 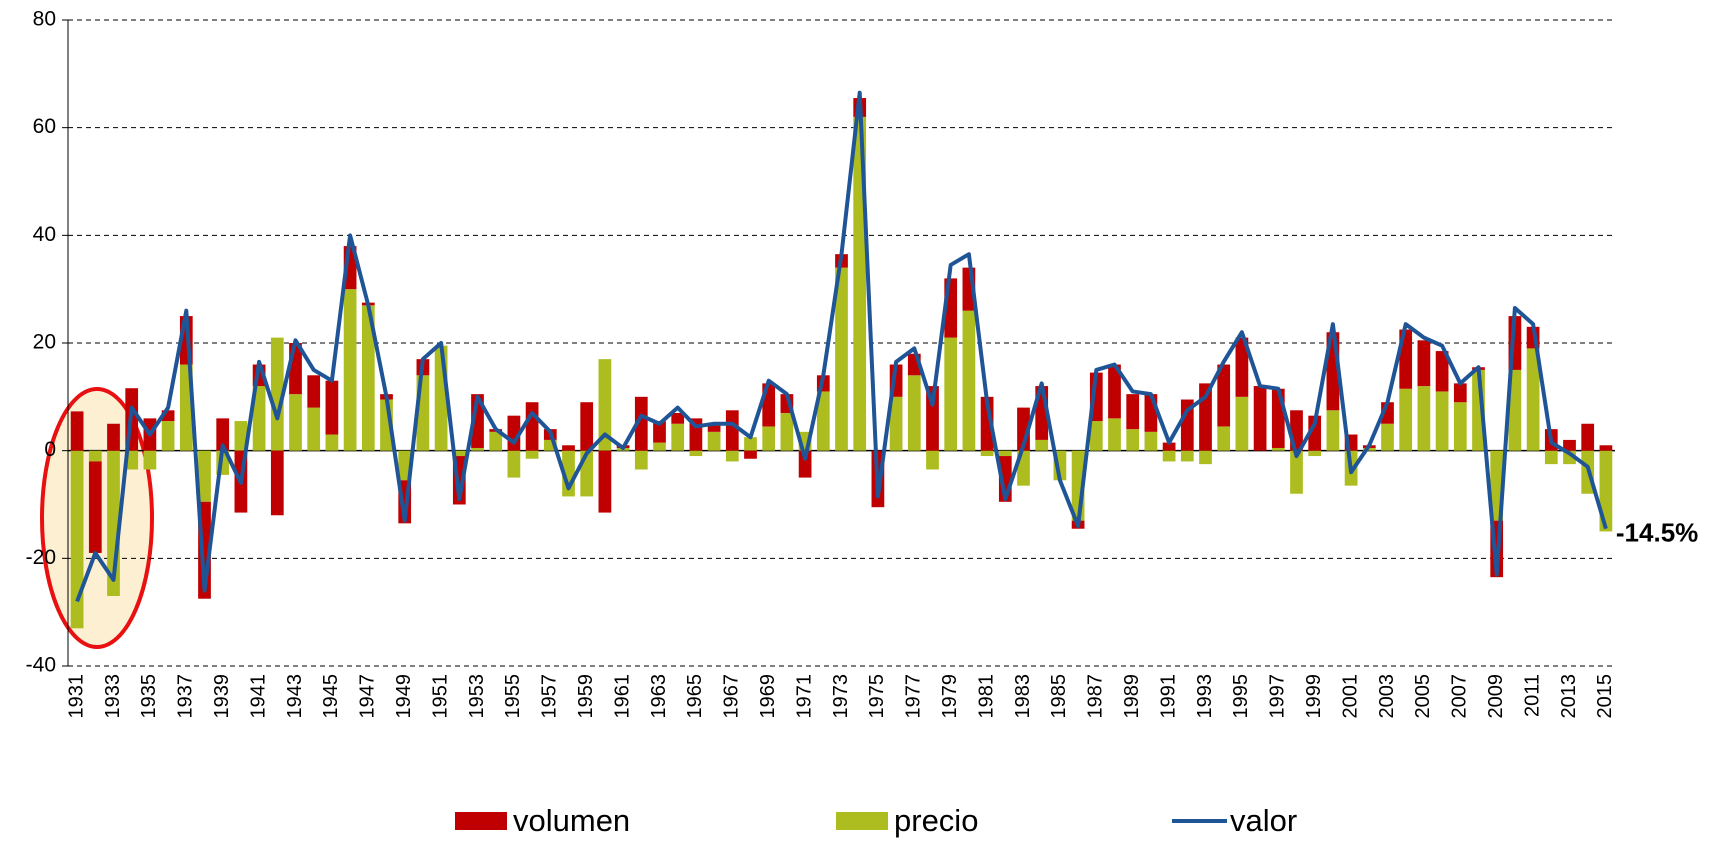 What do you see at coordinates (1241, 696) in the screenshot?
I see `x-tick-label: 1995` at bounding box center [1241, 696].